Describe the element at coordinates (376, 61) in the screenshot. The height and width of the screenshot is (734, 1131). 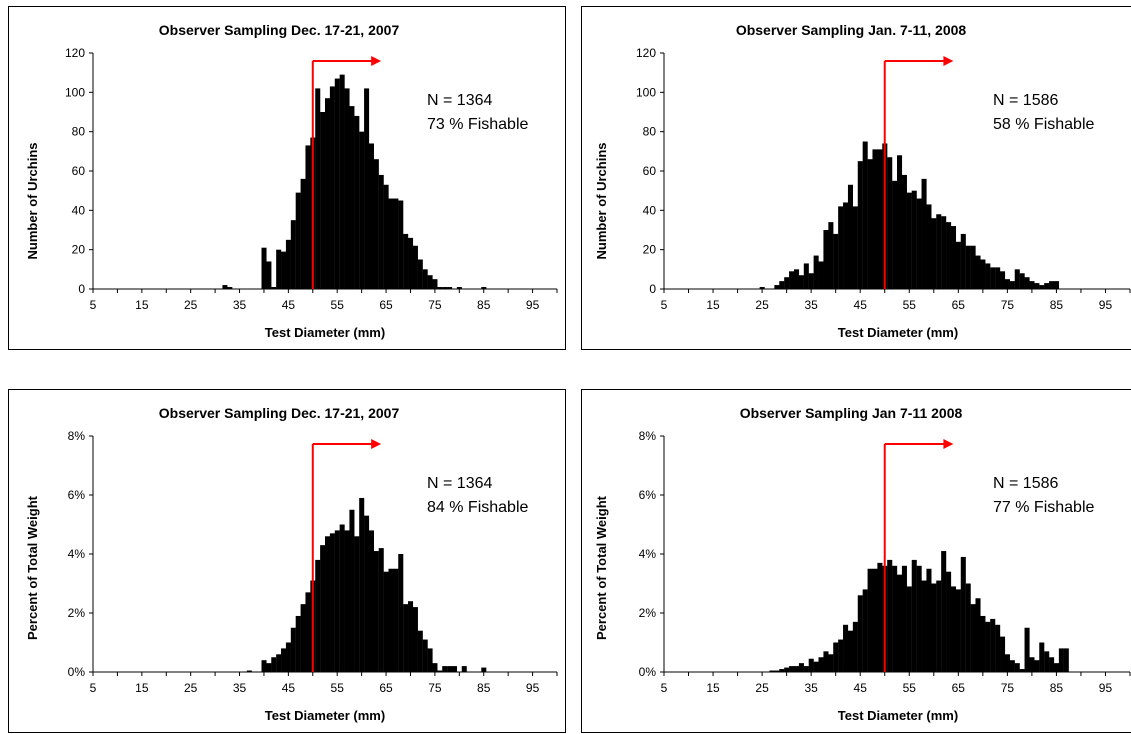
I see `arrow-head-icon` at that location.